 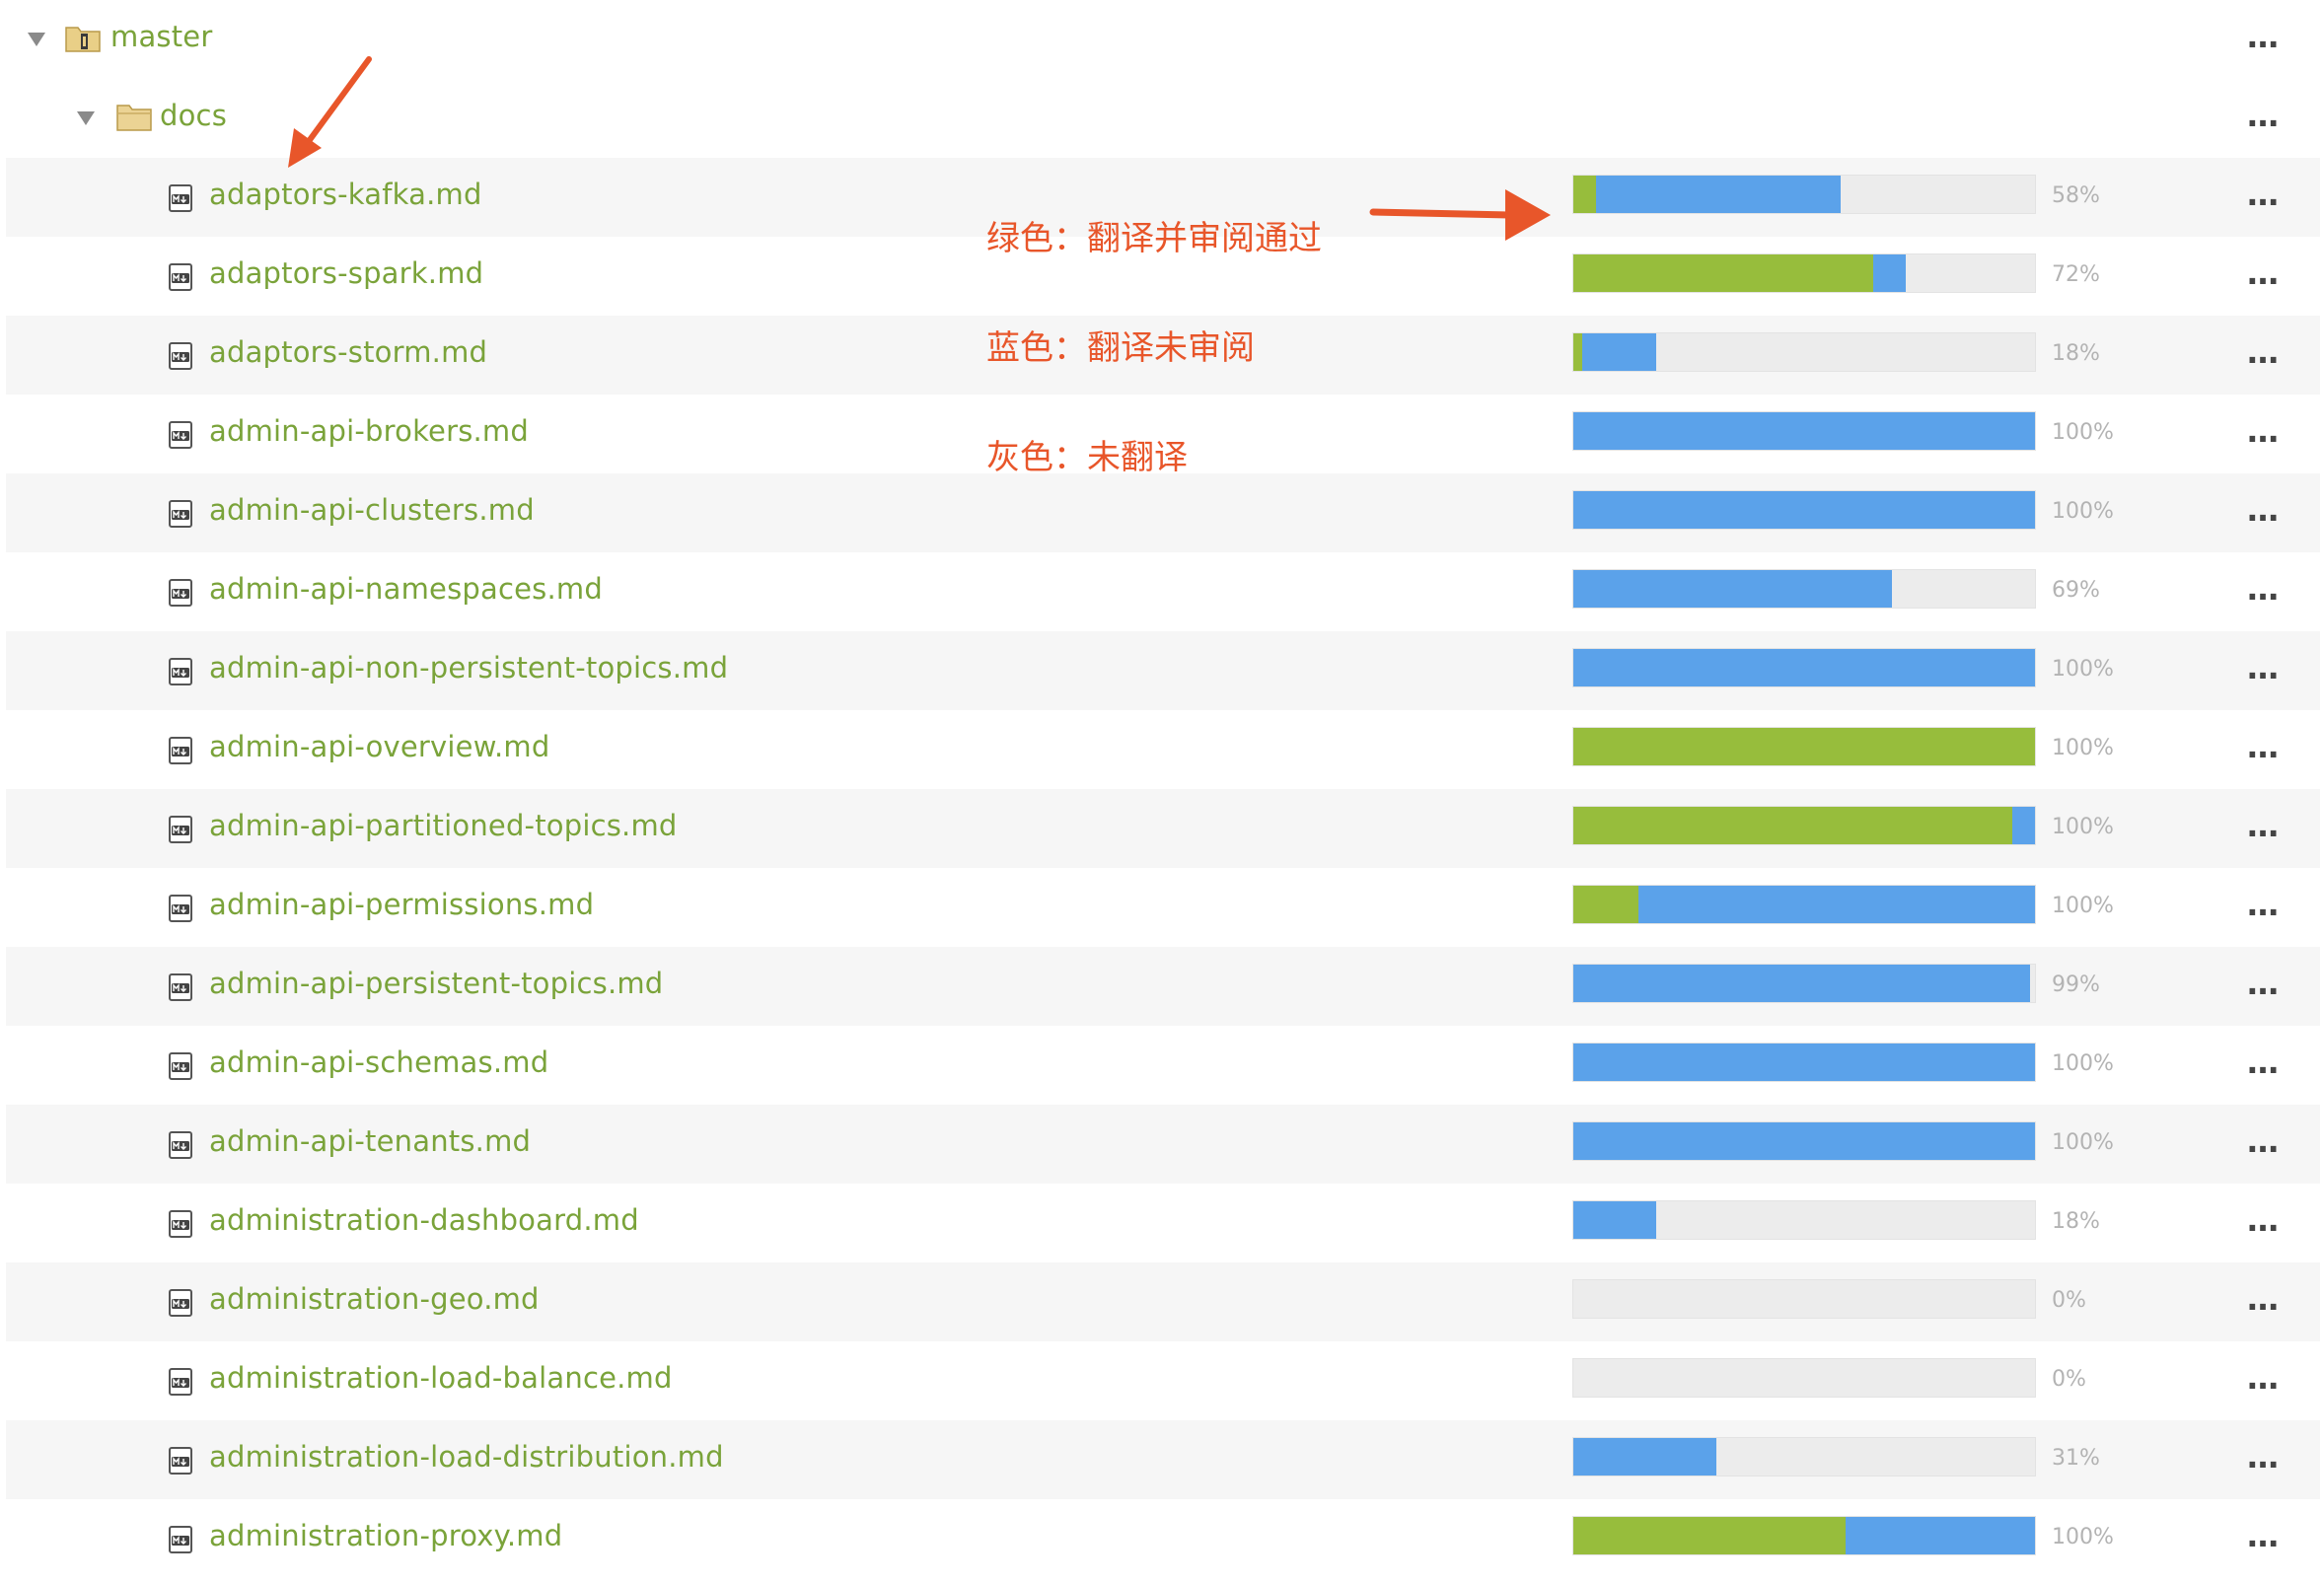 I want to click on file-name-link: administration-dashboard.md, so click(x=424, y=1220).